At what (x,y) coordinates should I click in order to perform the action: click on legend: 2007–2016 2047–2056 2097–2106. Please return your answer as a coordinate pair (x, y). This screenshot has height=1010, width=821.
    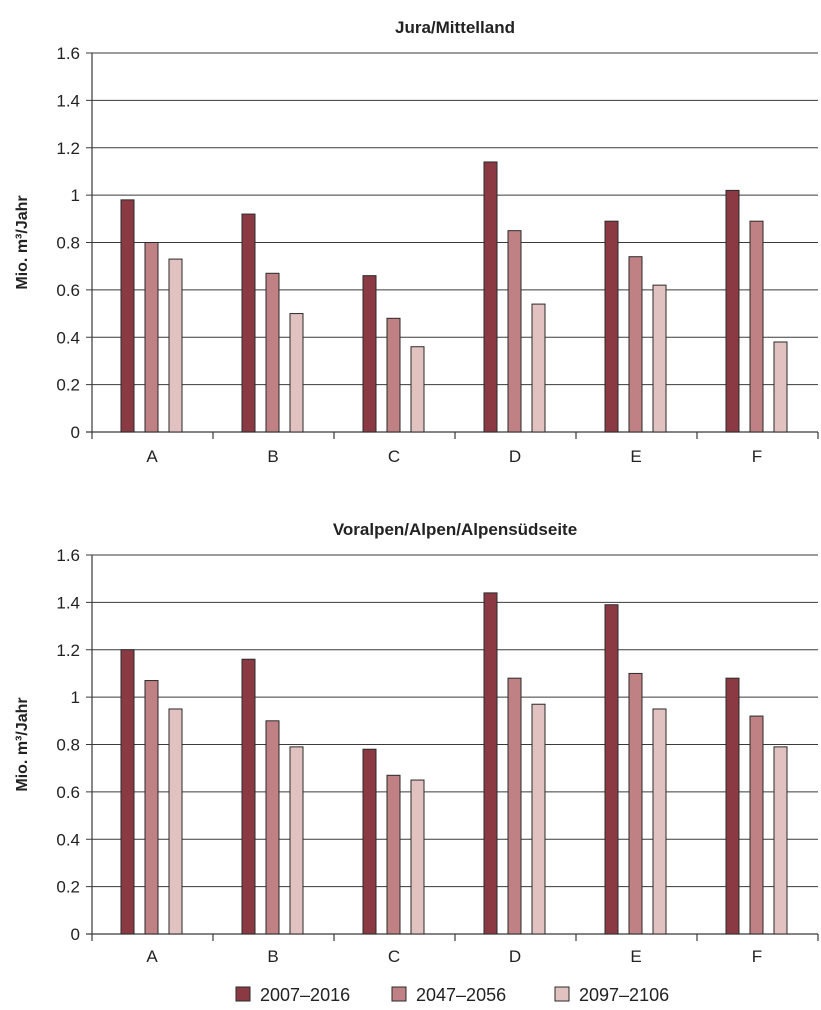
    Looking at the image, I should click on (452, 995).